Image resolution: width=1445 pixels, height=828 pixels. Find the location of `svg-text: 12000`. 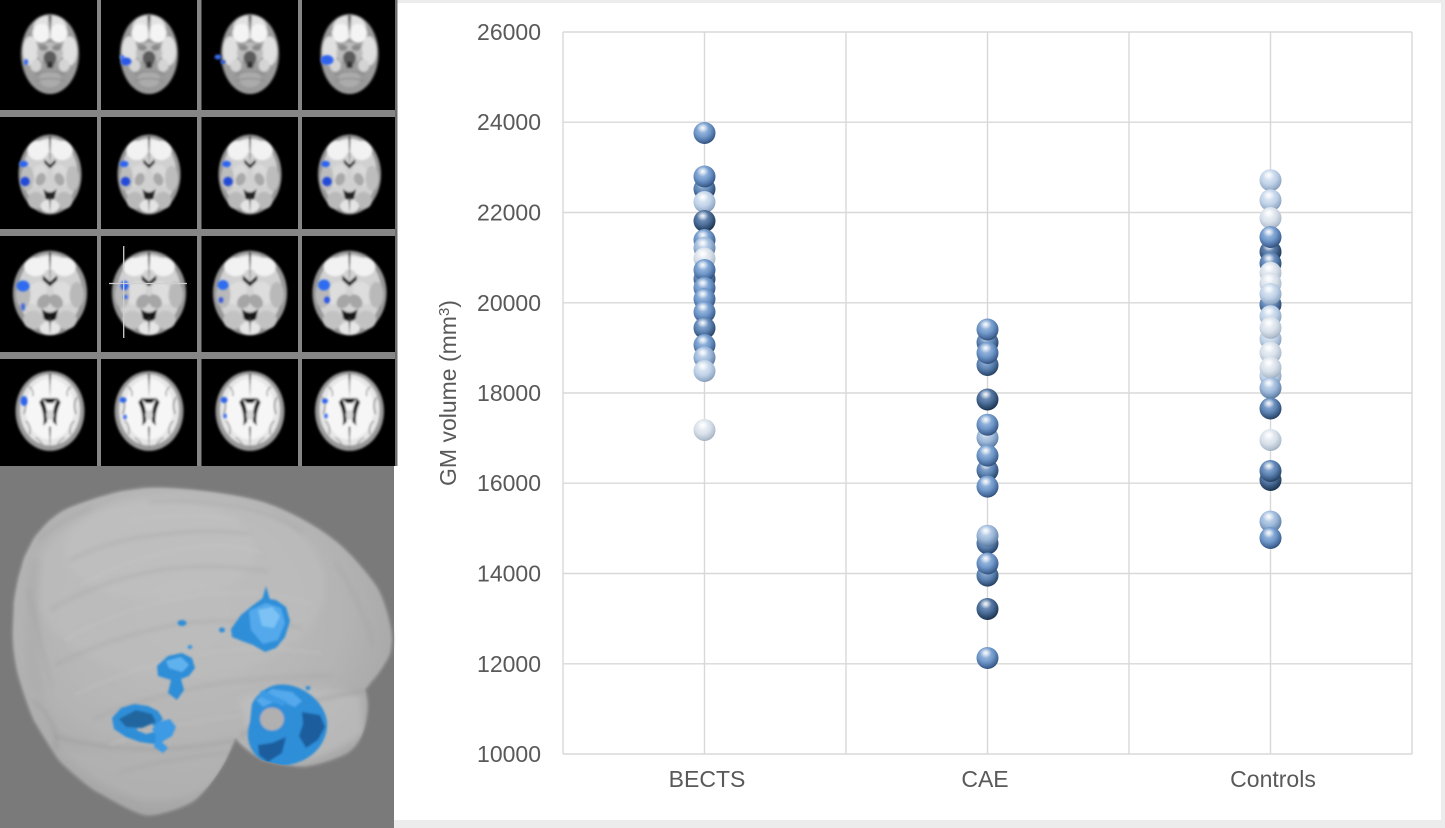

svg-text: 12000 is located at coordinates (509, 664).